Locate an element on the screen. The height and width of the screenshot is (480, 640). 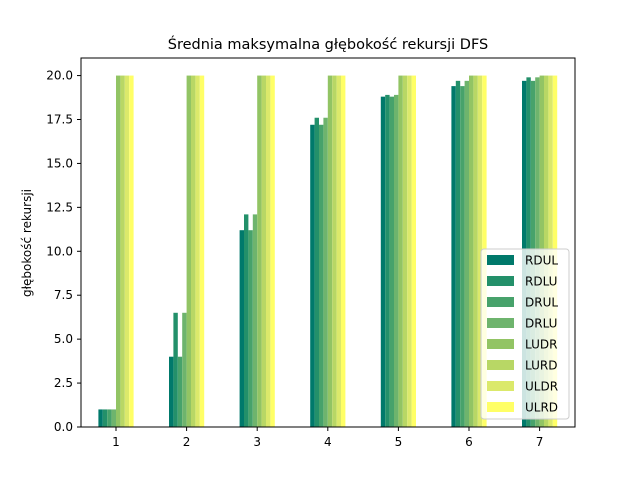
y-tick-label: 17.5 is located at coordinates (59, 120).